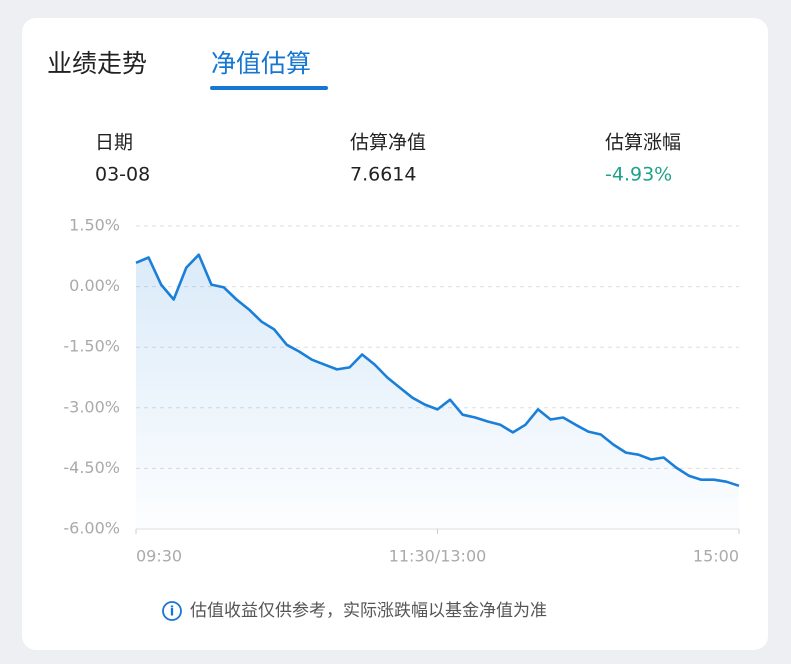 The image size is (791, 664). Describe the element at coordinates (122, 175) in the screenshot. I see `summary-value: 03-08` at that location.